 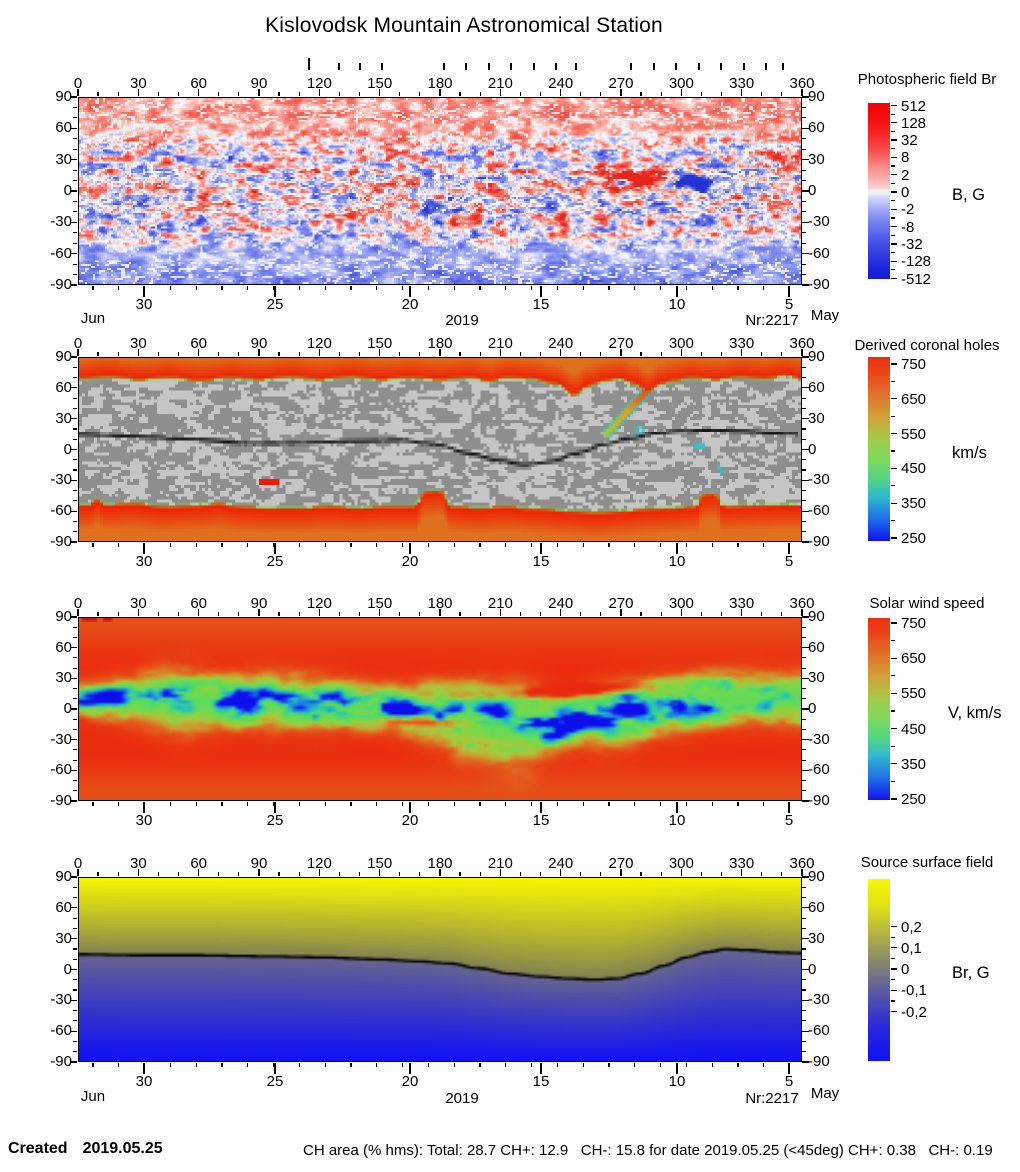 What do you see at coordinates (789, 807) in the screenshot?
I see `date-major-tick` at bounding box center [789, 807].